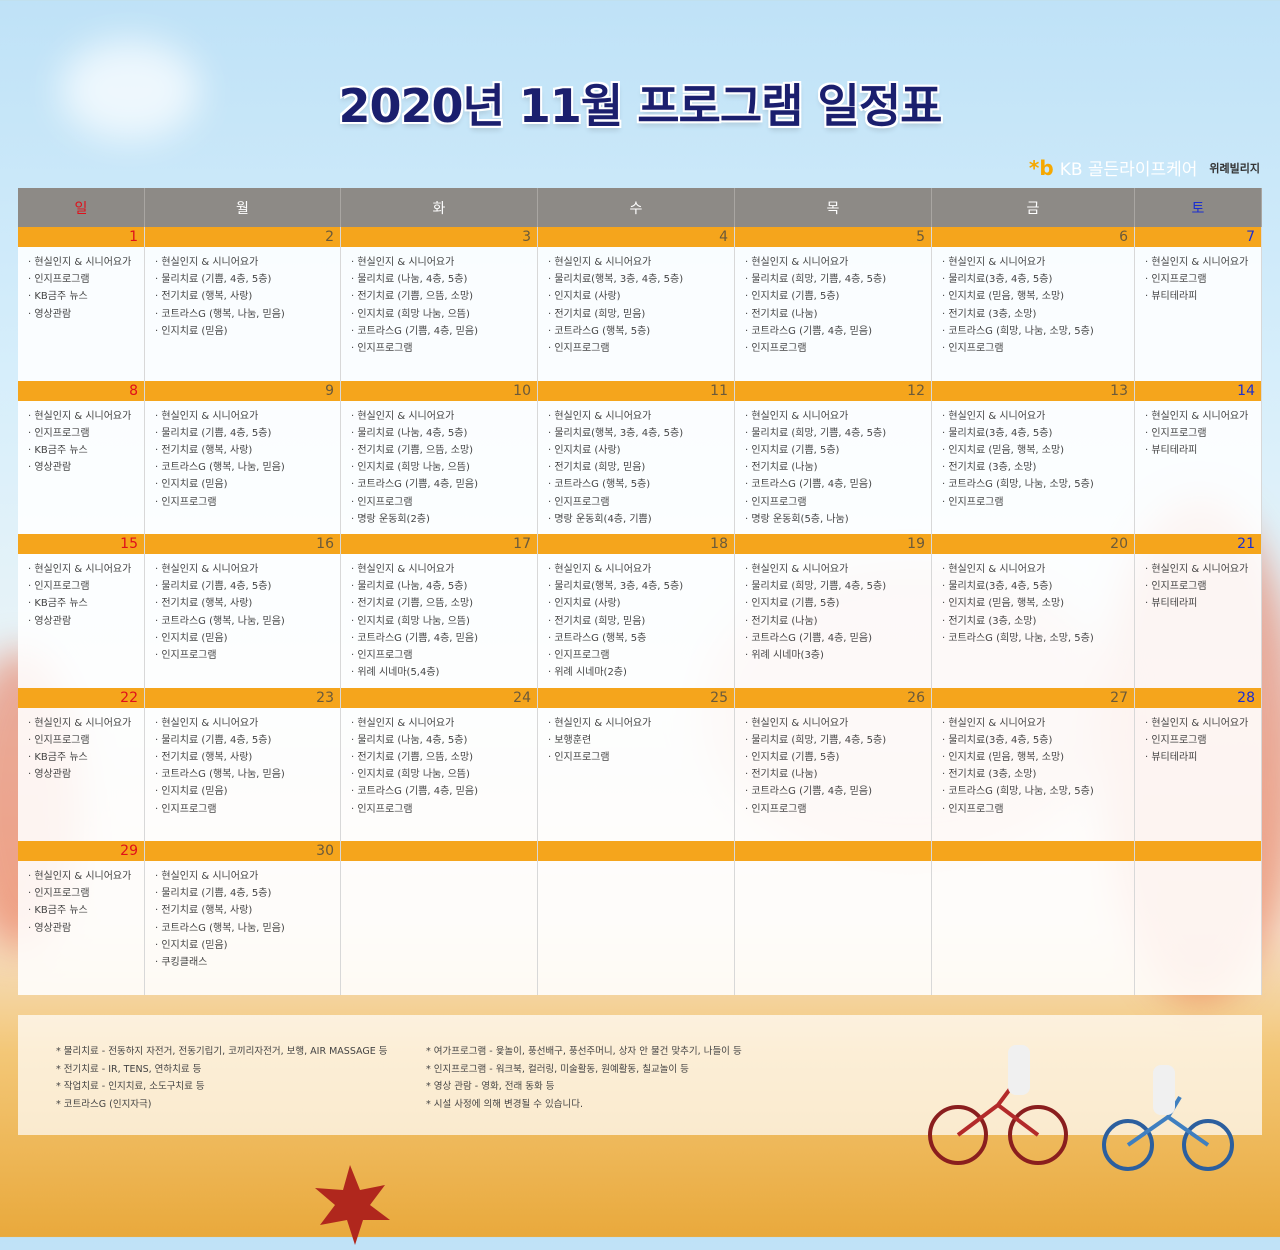 Image resolution: width=1280 pixels, height=1250 pixels. I want to click on weekday-4: 목, so click(833, 207).